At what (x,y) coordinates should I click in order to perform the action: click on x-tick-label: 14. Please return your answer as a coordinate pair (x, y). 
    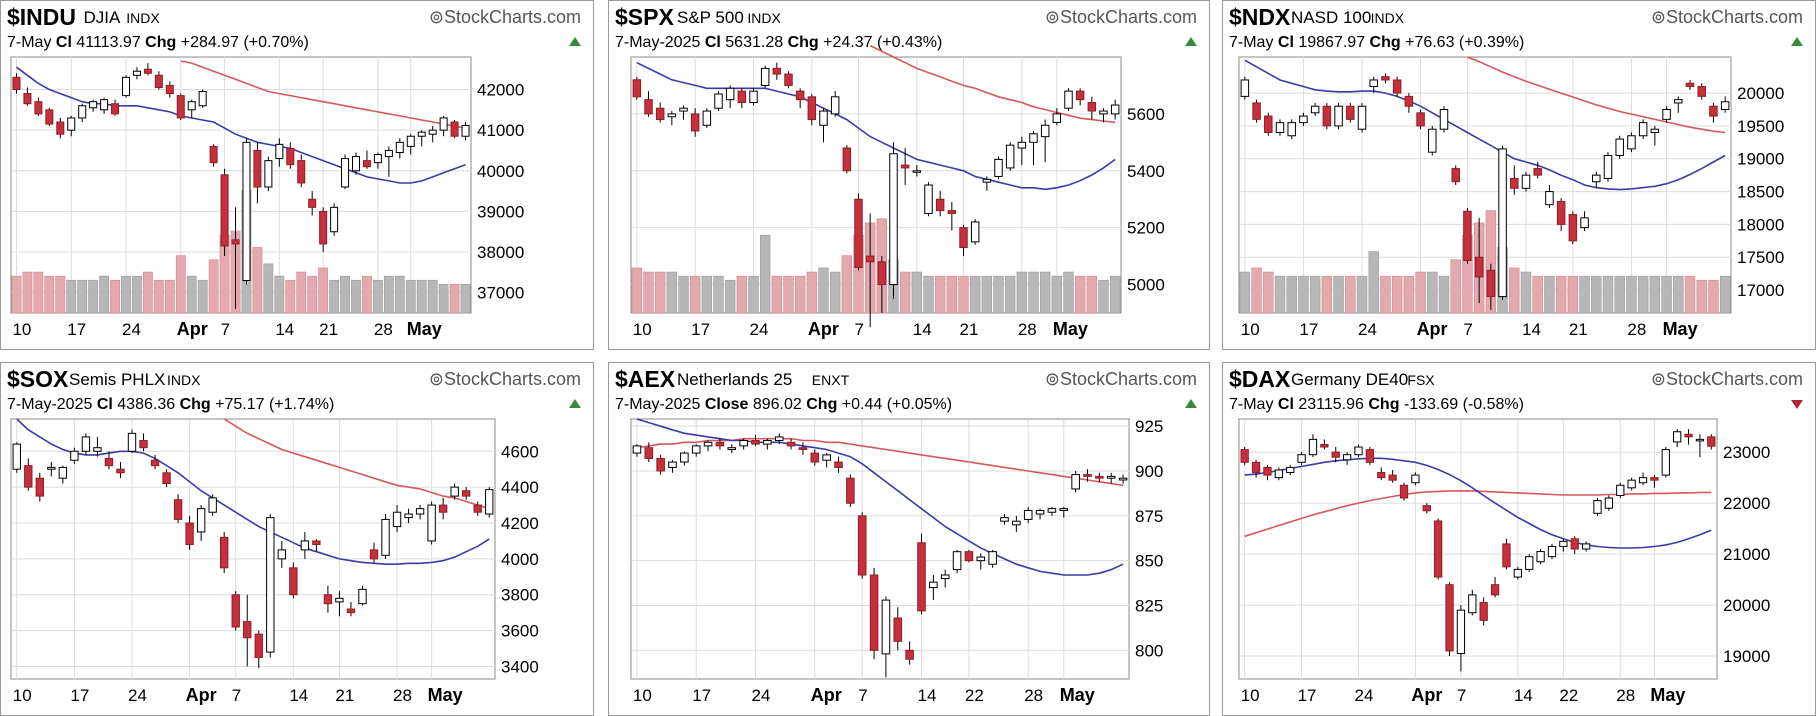
    Looking at the image, I should click on (284, 329).